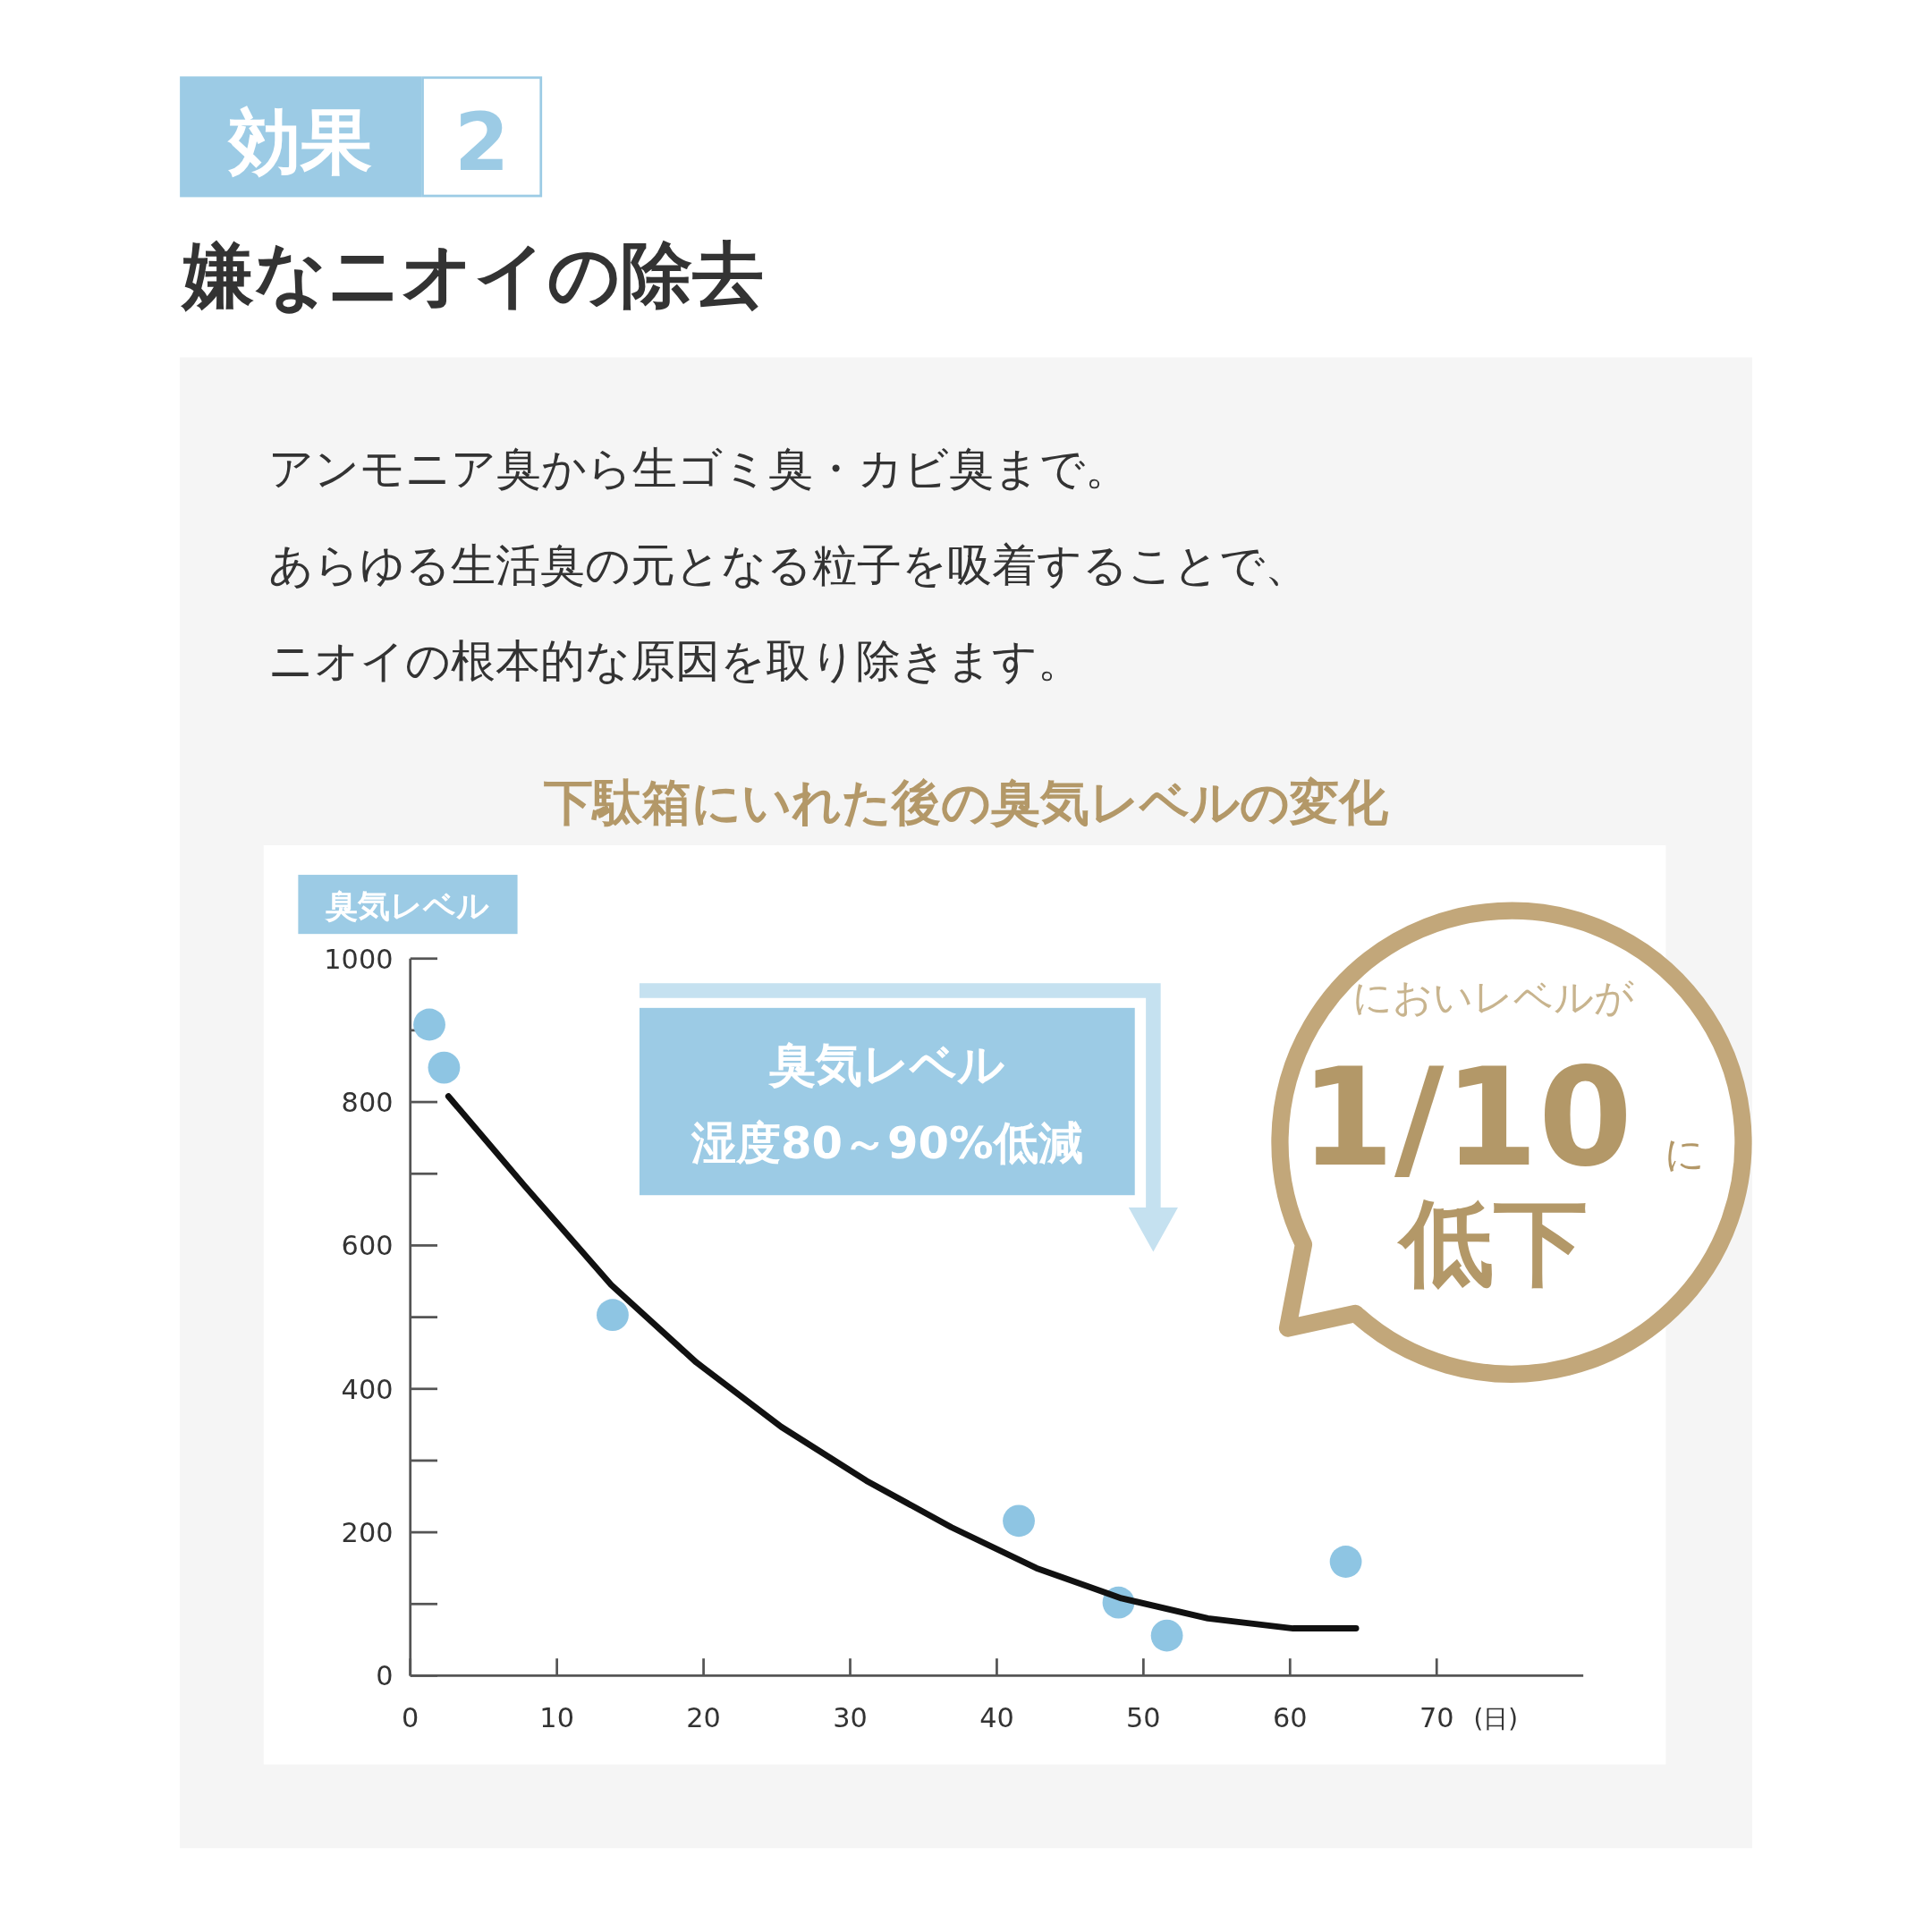 Image resolution: width=1932 pixels, height=1932 pixels. What do you see at coordinates (385, 1676) in the screenshot?
I see `y-tick-label: 0` at bounding box center [385, 1676].